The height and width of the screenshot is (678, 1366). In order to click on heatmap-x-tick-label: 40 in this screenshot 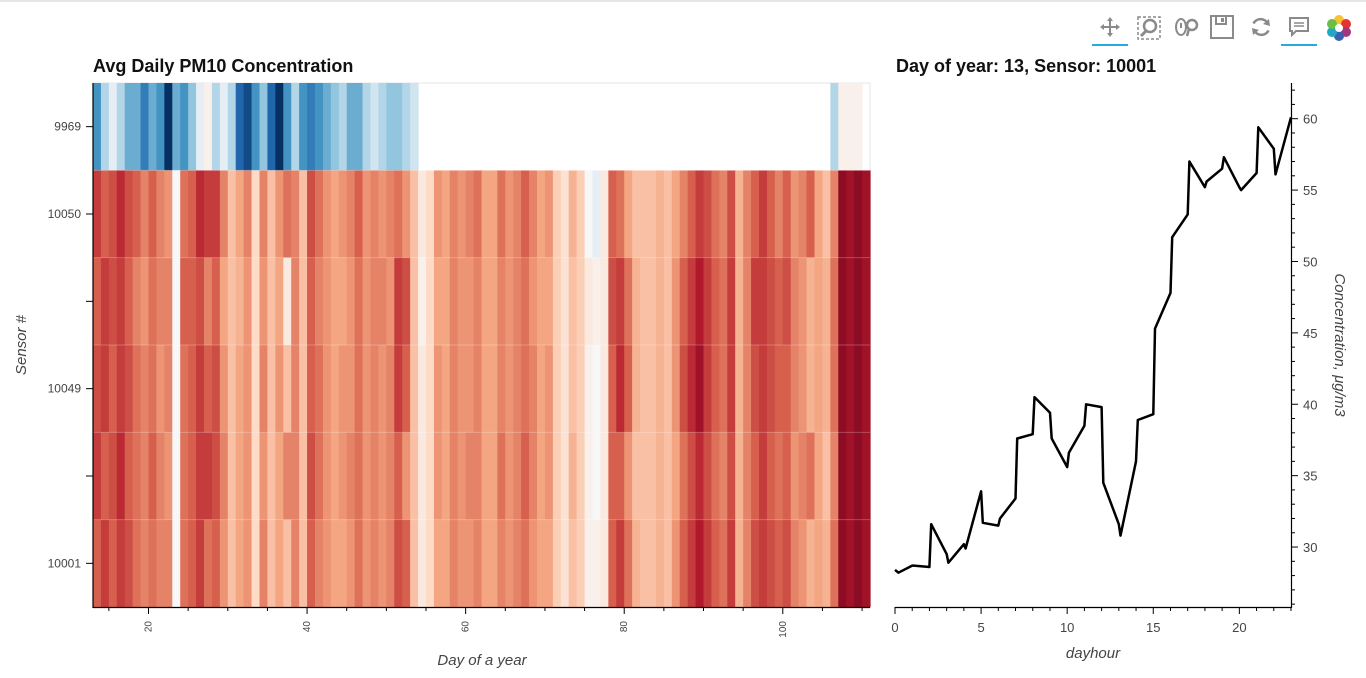, I will do `click(307, 627)`.